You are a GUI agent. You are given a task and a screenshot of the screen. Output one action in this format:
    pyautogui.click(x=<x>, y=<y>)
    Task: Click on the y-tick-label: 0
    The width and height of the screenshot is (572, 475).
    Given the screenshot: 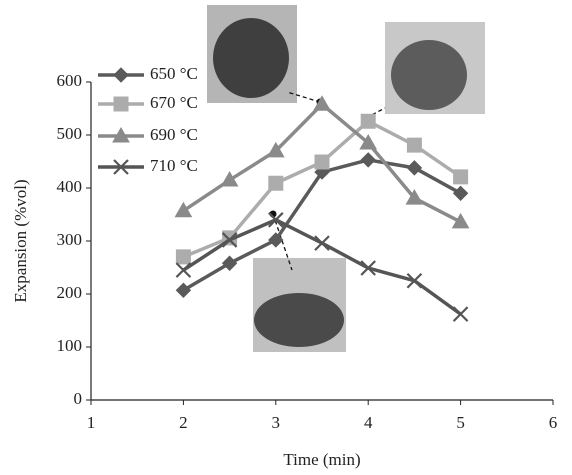 What is the action you would take?
    pyautogui.click(x=78, y=398)
    